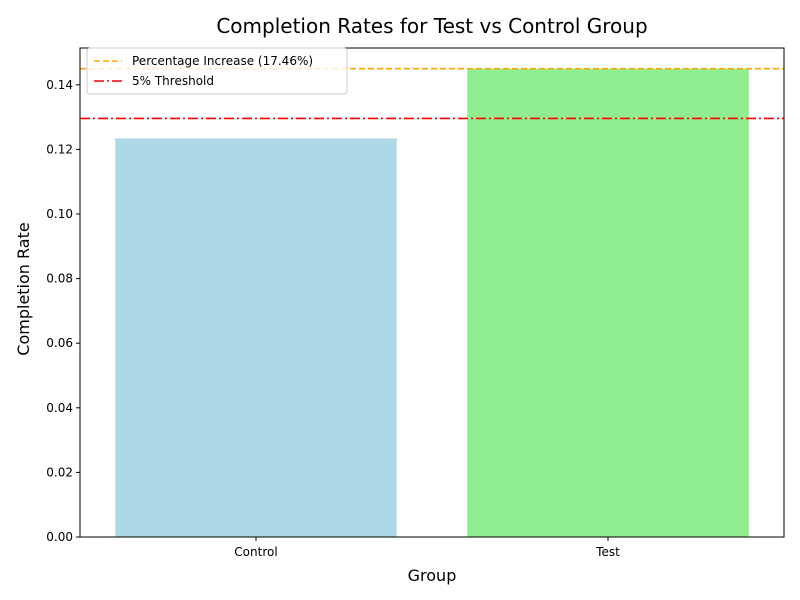 The image size is (800, 600). I want to click on y-tick-label: 0.10, so click(59, 214).